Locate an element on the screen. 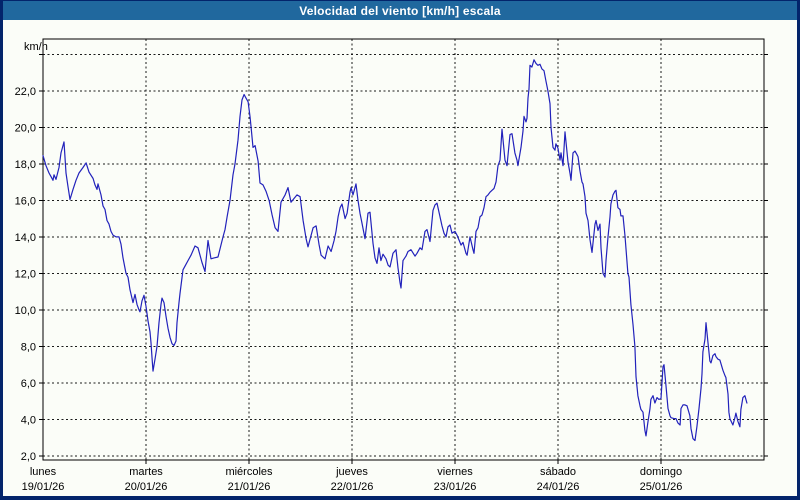  x-day-label: lunes is located at coordinates (43, 472).